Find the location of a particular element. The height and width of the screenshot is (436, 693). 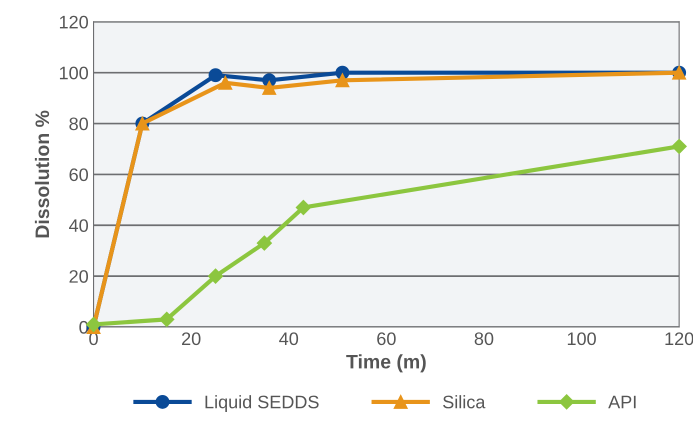

y-tick-label: 120 is located at coordinates (74, 22).